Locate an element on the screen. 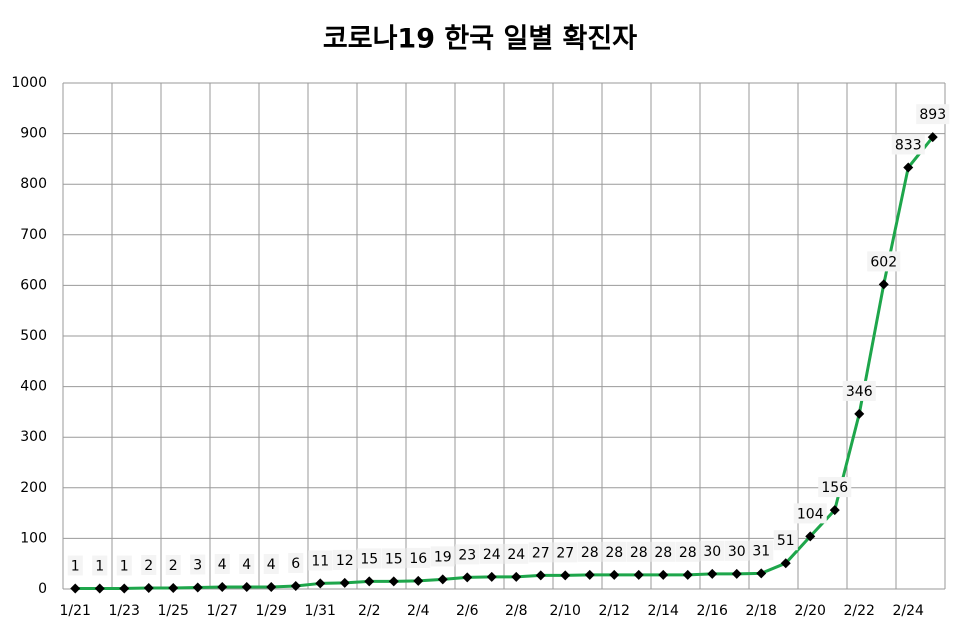  y-tick-label: 200 is located at coordinates (33, 488).